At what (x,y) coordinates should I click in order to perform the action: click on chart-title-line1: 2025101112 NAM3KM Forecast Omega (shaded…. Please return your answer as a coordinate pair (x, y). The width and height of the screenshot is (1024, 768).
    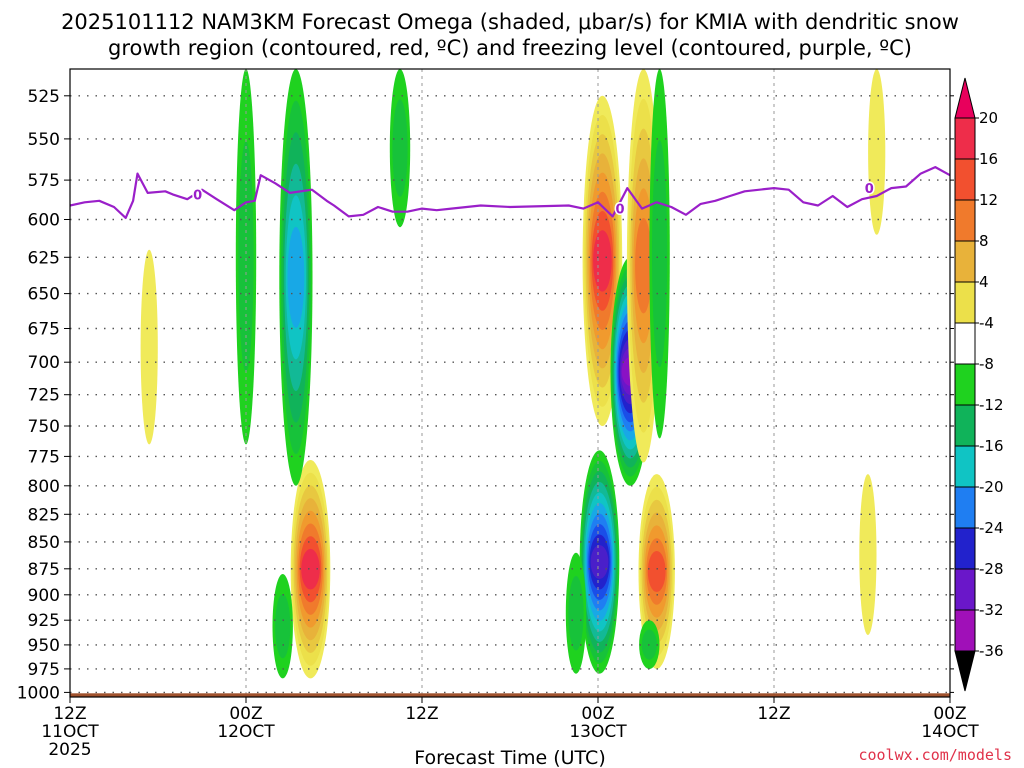
    Looking at the image, I should click on (510, 22).